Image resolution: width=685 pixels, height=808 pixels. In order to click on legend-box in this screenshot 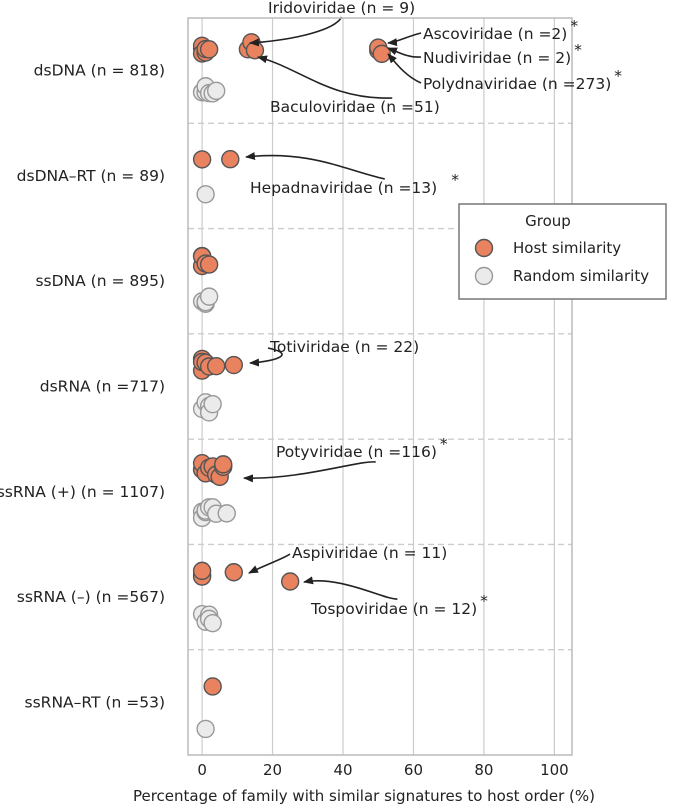, I will do `click(562, 251)`.